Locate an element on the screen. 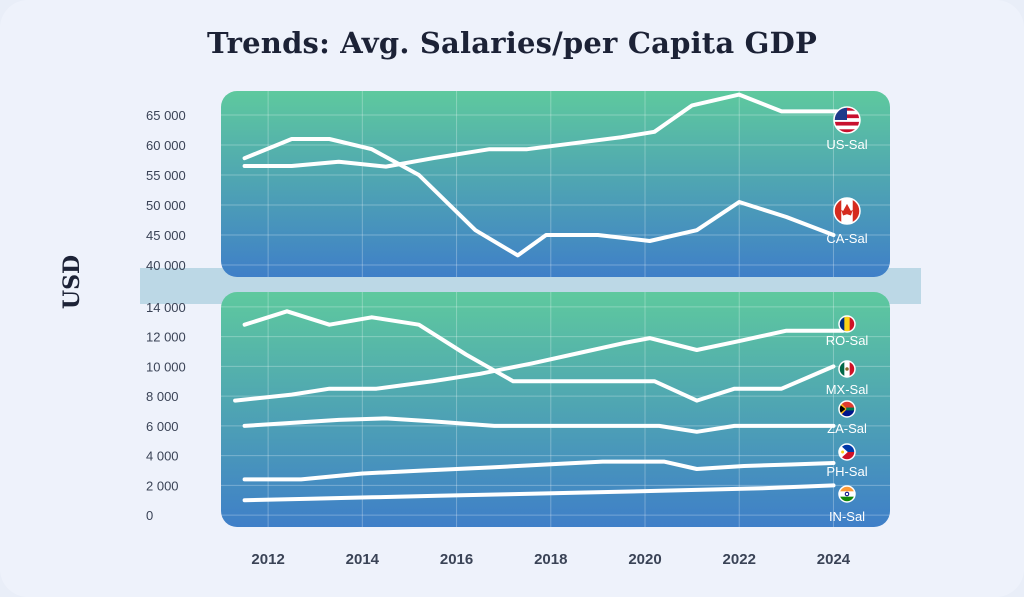 The width and height of the screenshot is (1024, 597). series-line-mx-sal is located at coordinates (539, 356).